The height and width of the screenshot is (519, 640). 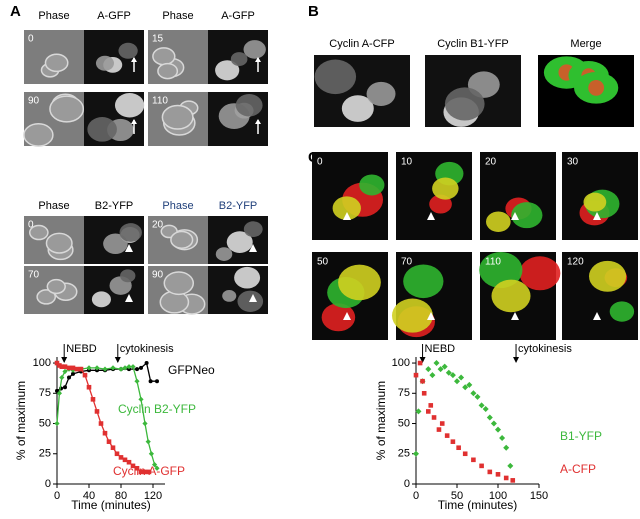 I want to click on image-label: 30, so click(x=573, y=162).